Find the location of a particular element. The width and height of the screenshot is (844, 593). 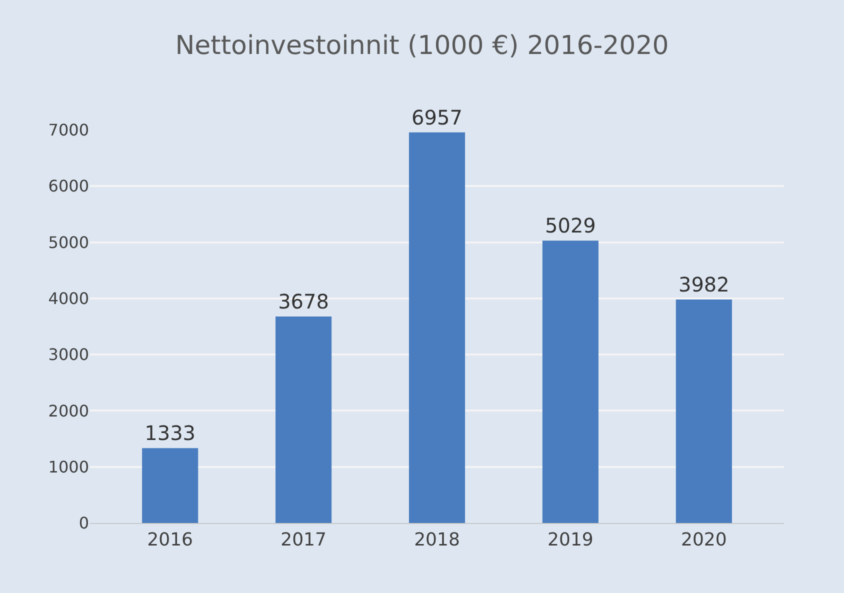

chart-title: Nettoinvestoinnit (1000 €) 2016-2020 is located at coordinates (422, 45).